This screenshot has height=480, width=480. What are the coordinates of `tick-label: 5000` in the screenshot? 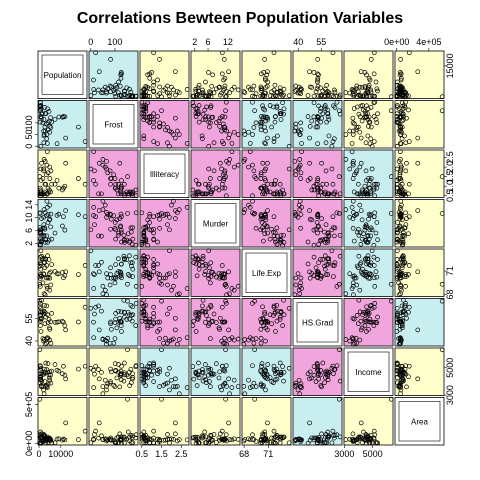 It's located at (450, 368).